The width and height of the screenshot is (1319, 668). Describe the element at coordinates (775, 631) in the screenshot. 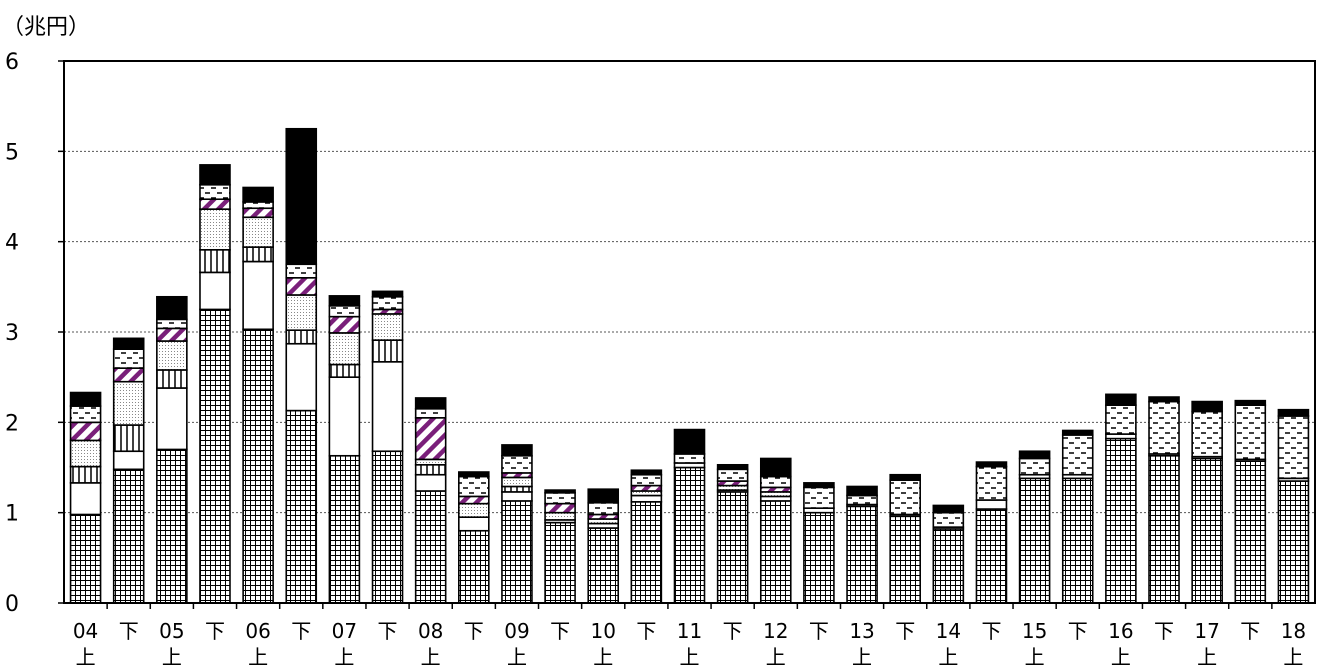

I see `x-tick-label: 12` at that location.